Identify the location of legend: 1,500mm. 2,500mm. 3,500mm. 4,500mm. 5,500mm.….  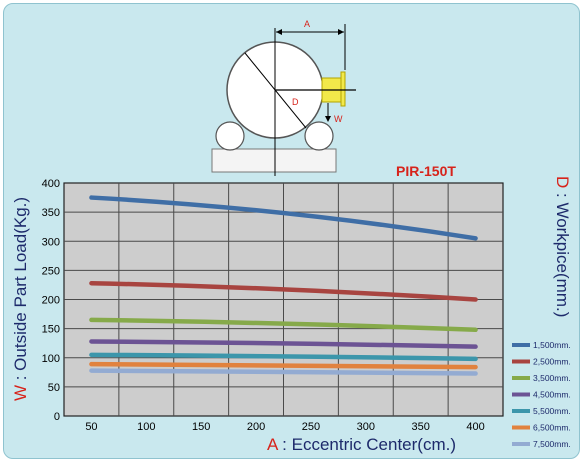
(541, 394).